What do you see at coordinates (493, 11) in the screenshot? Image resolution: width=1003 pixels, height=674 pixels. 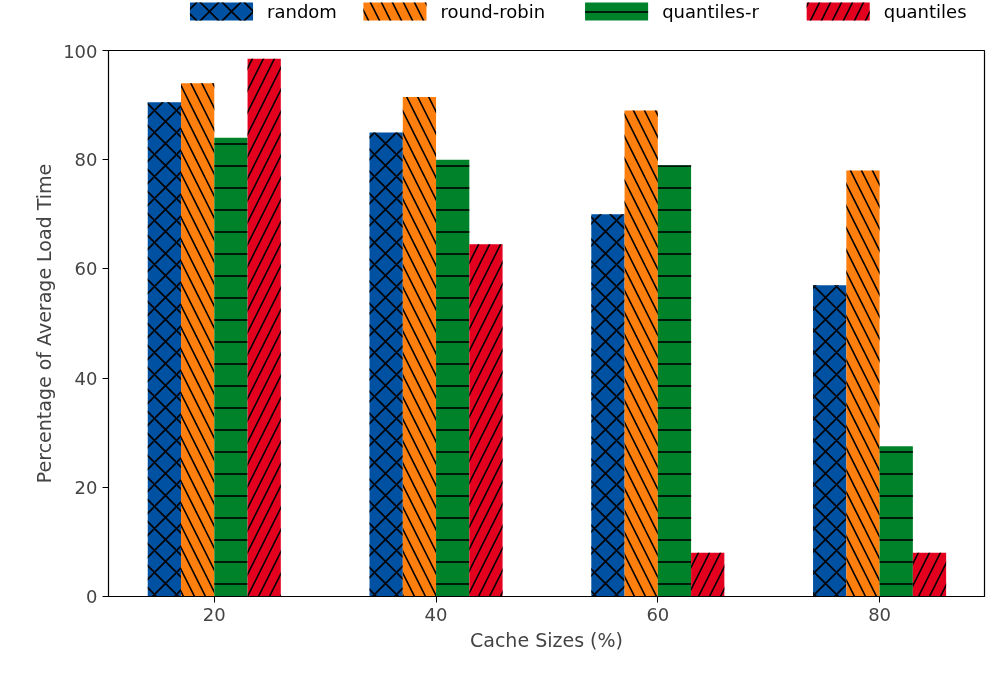 I see `legend-label: round-robin` at bounding box center [493, 11].